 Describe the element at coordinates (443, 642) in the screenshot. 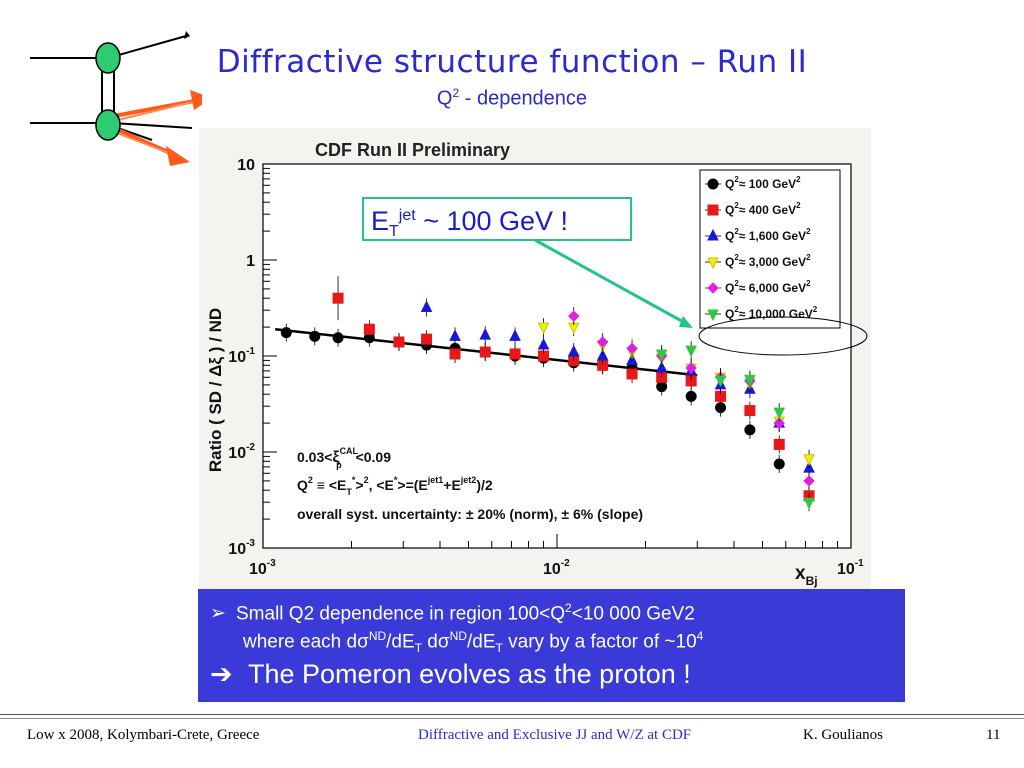

I see `l2-sigma2: σ` at that location.